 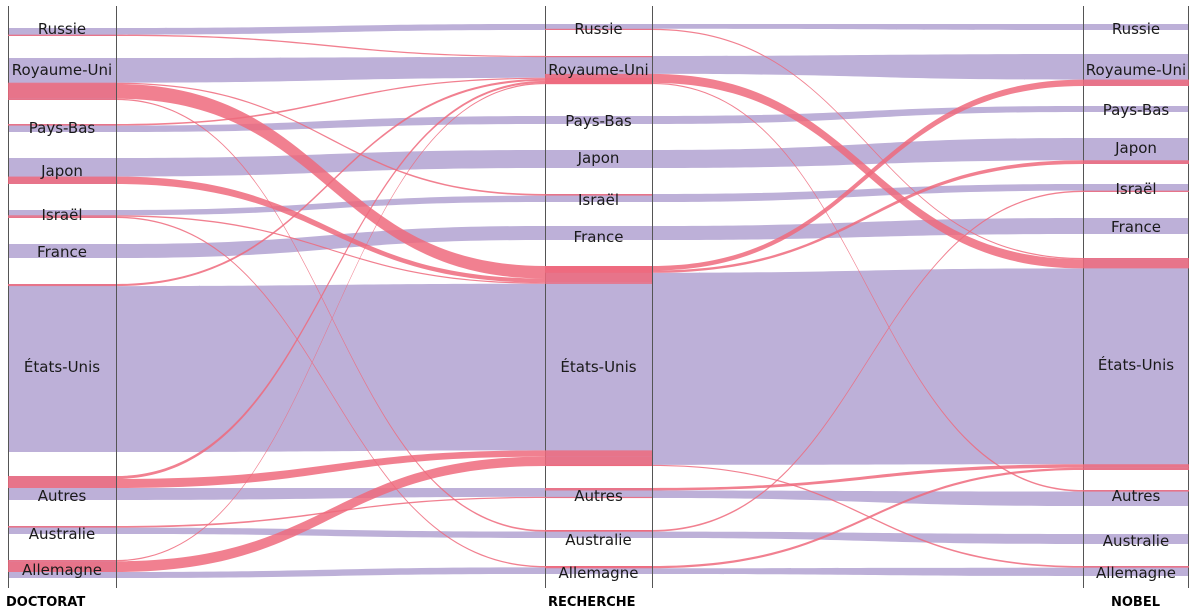 I want to click on band-nobel-etats-unis, so click(x=1136, y=364).